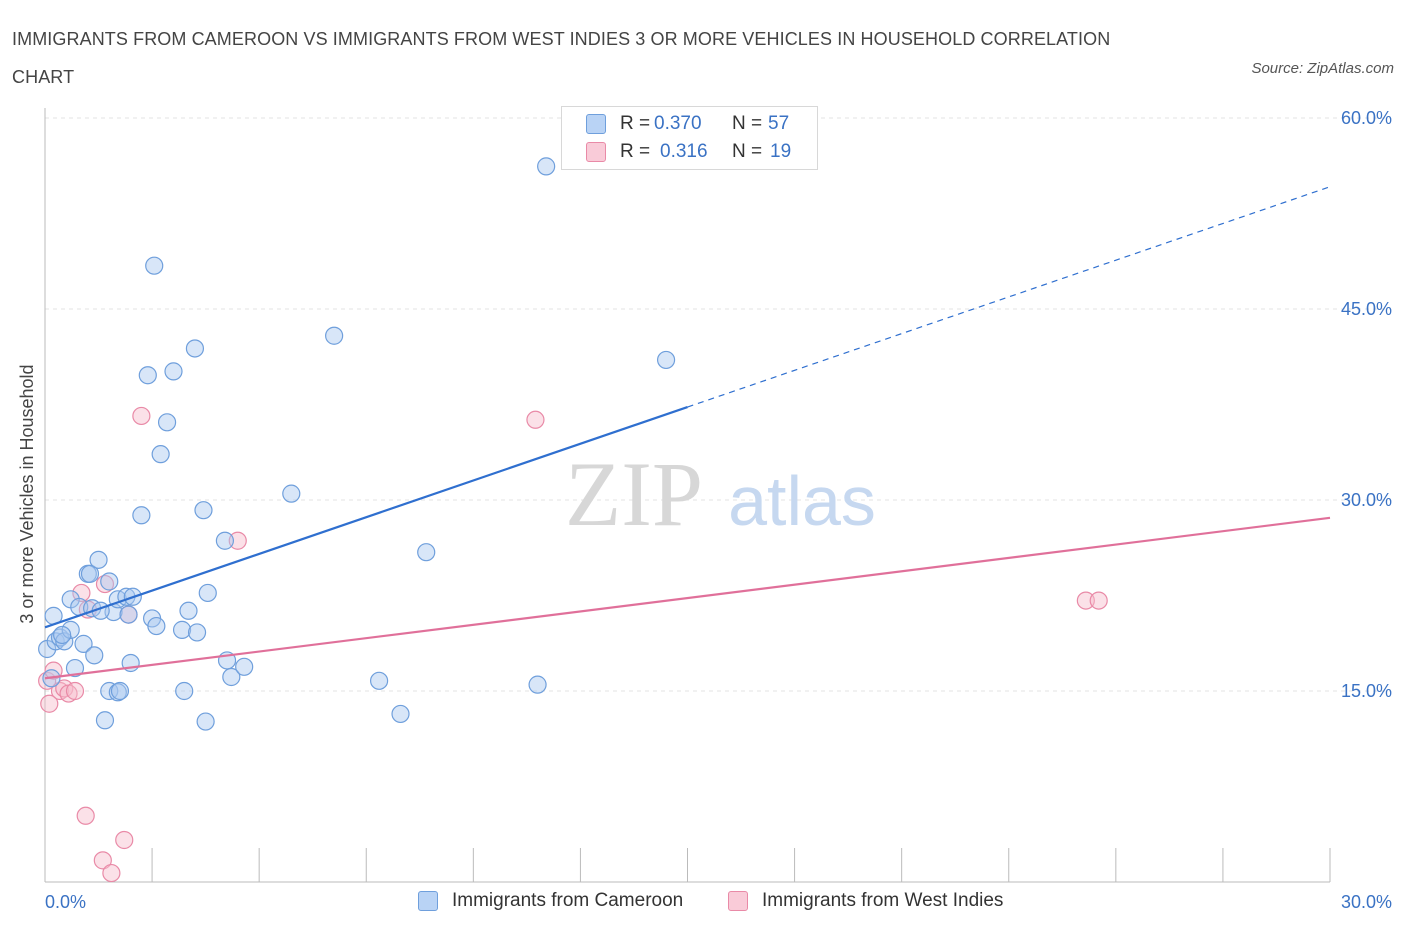  Describe the element at coordinates (684, 151) in the screenshot. I see `legend-r-value: 0.316` at that location.